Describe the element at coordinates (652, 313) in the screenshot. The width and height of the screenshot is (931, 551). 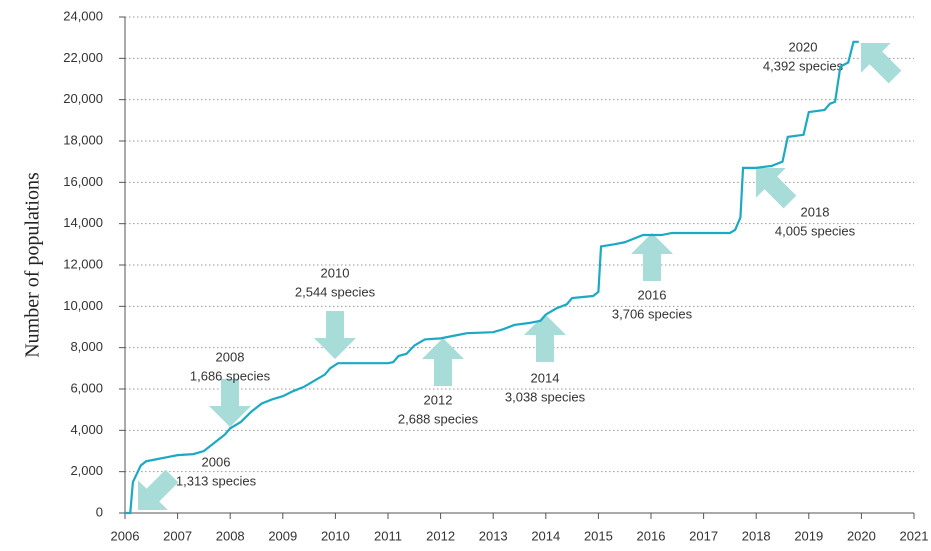
I see `annotation: 3,706 species` at that location.